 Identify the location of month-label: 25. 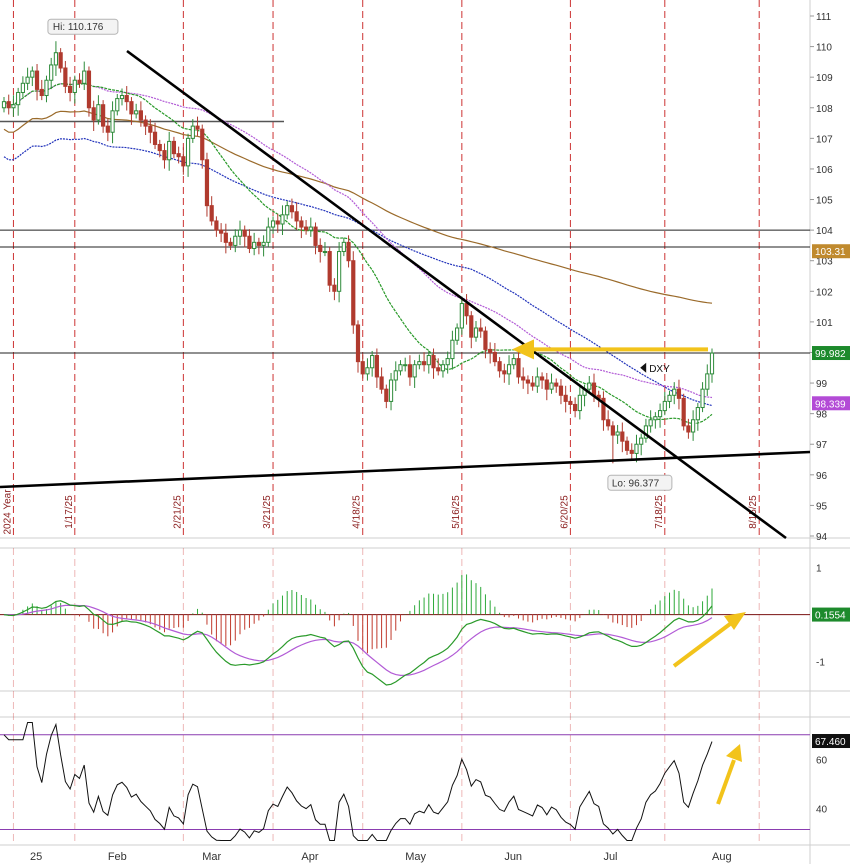
(36, 857).